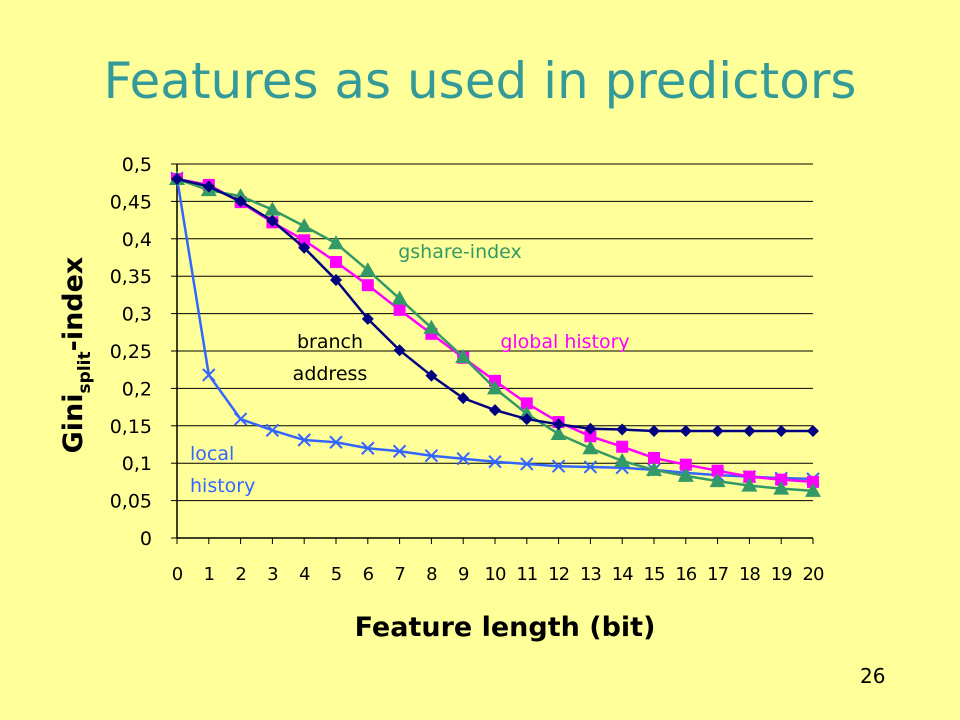 The width and height of the screenshot is (960, 720). What do you see at coordinates (272, 574) in the screenshot?
I see `x-tick-label: 3` at bounding box center [272, 574].